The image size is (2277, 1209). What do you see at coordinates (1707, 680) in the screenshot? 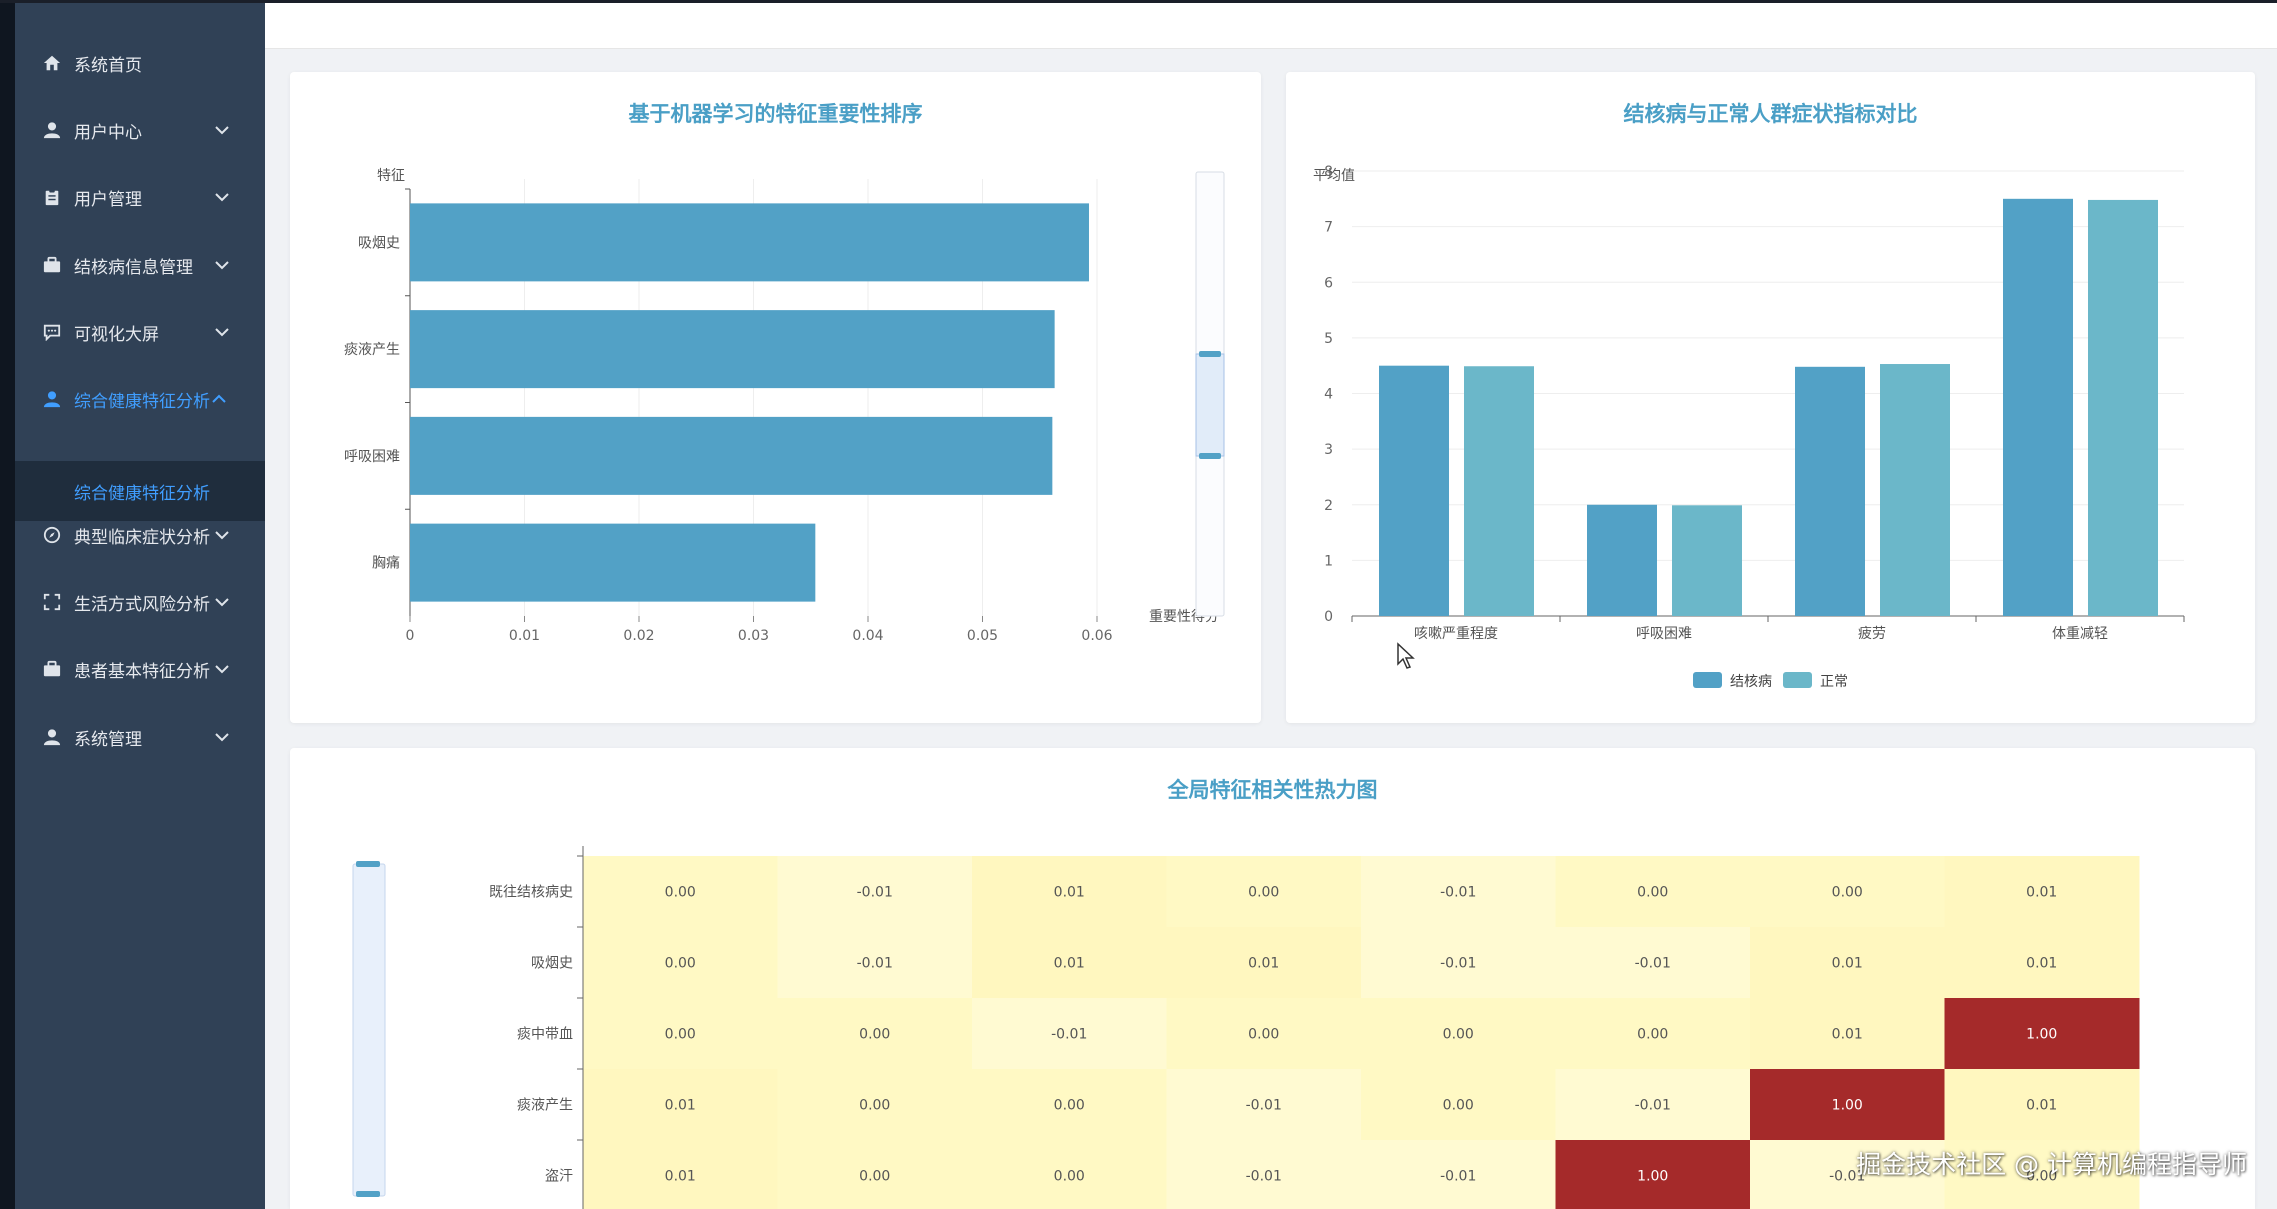
I see `legend-swatch` at bounding box center [1707, 680].